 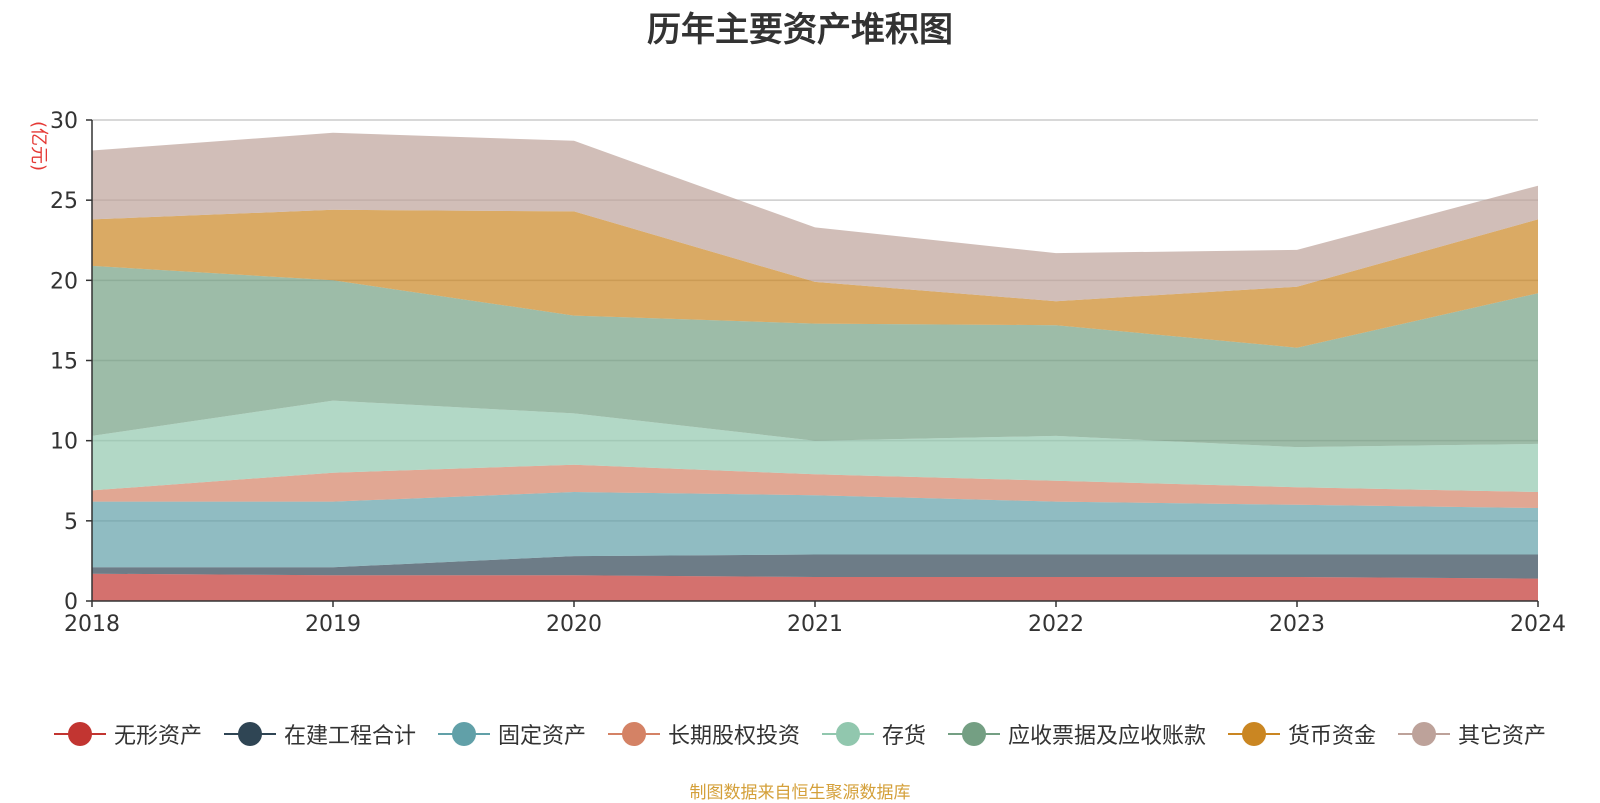 I want to click on legend-item: 在建工程合计, so click(x=319, y=734).